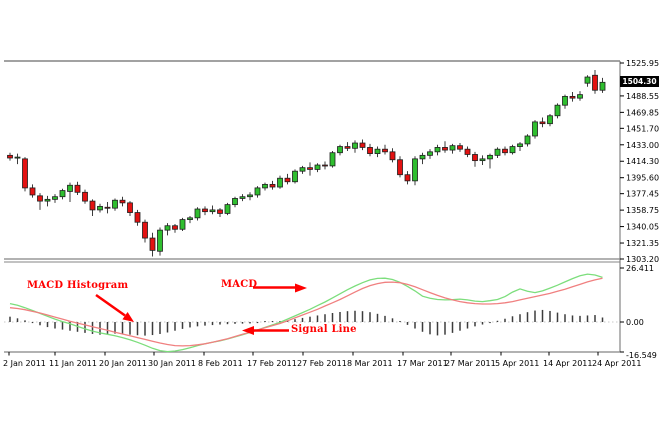  Describe the element at coordinates (324, 329) in the screenshot. I see `annotation-signal-line: Signal Line` at that location.